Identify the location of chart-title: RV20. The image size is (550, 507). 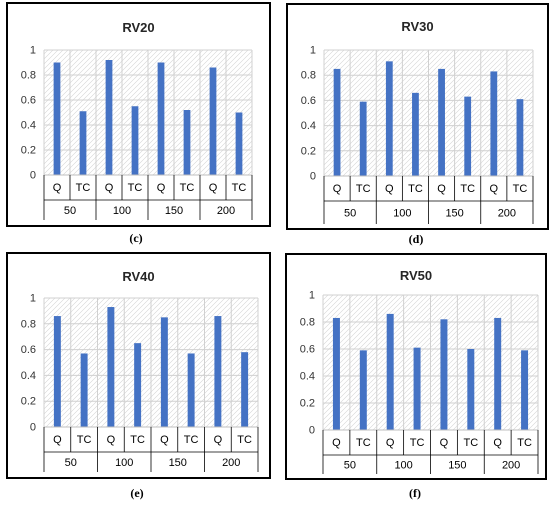
(138, 27).